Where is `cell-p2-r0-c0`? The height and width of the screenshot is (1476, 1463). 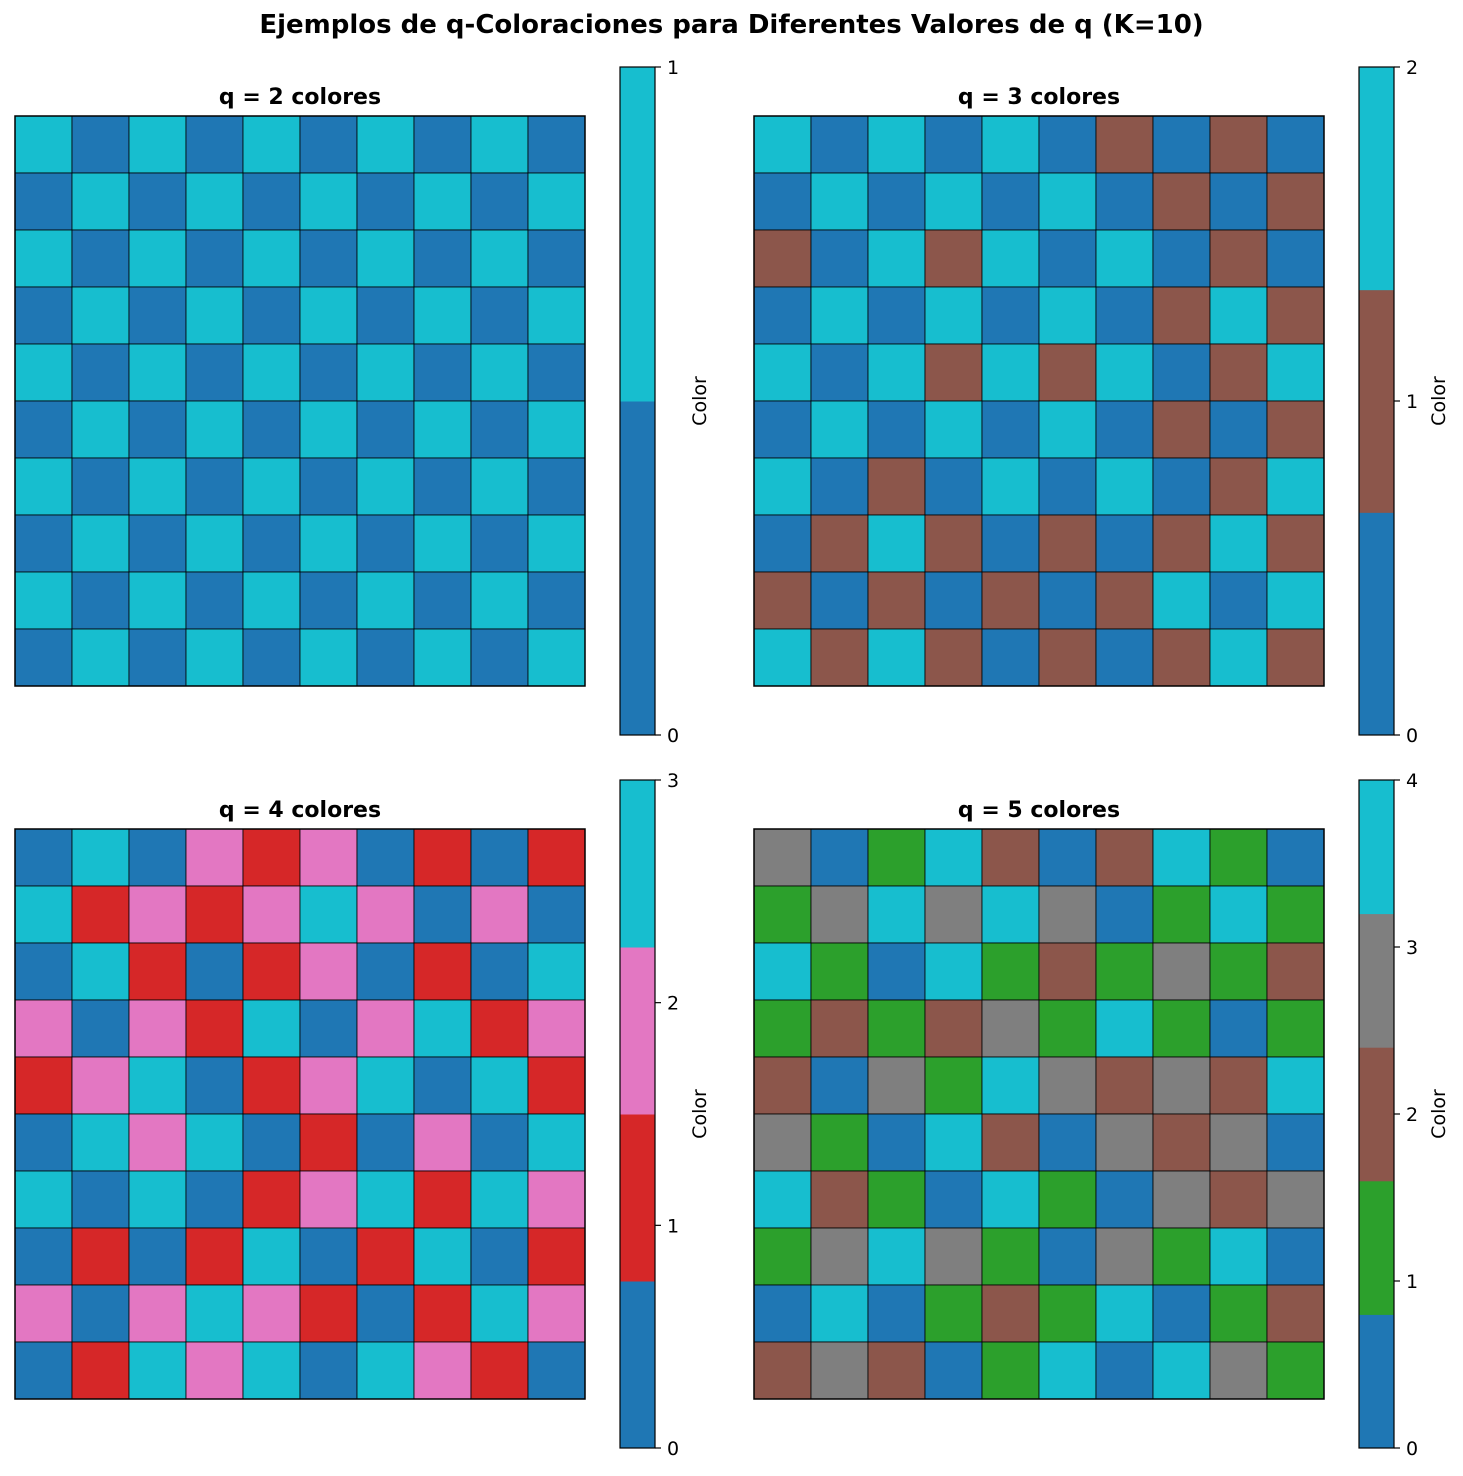
cell-p2-r0-c0 is located at coordinates (782, 144).